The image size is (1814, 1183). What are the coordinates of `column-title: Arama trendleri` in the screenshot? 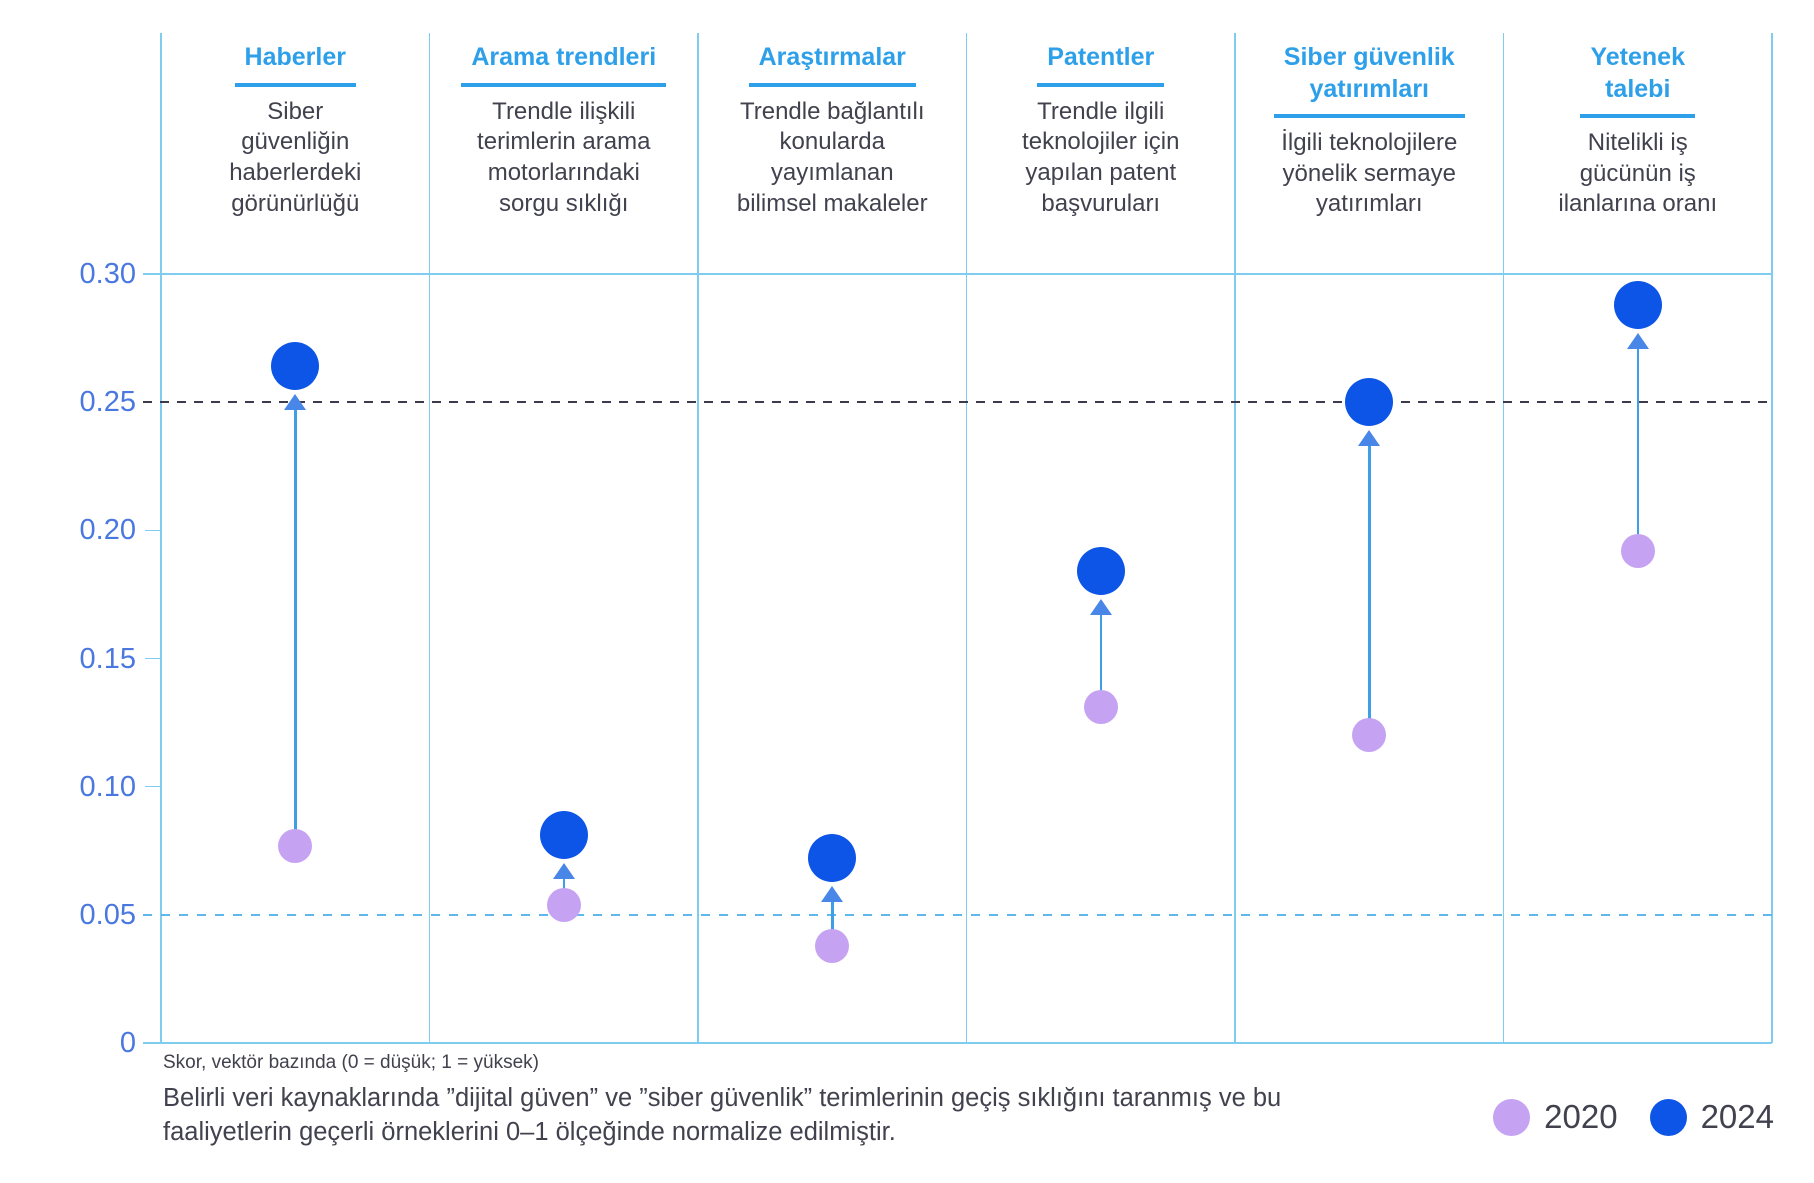 It's located at (564, 64).